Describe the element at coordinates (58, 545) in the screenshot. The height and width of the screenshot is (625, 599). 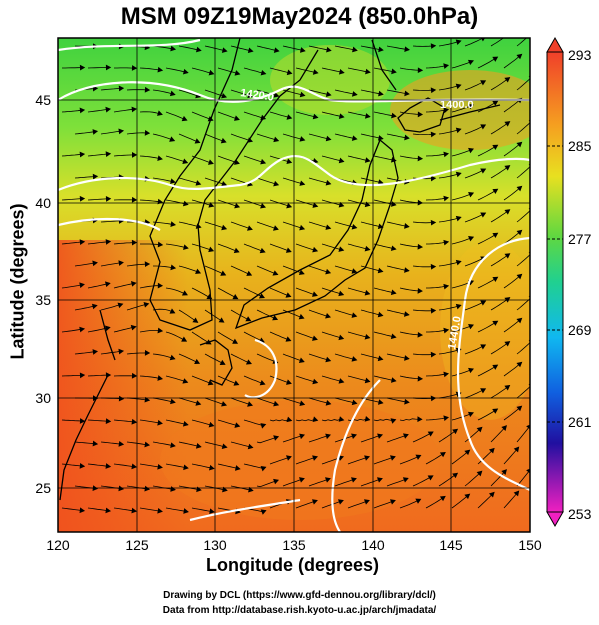
I see `x-tick-label: 120` at that location.